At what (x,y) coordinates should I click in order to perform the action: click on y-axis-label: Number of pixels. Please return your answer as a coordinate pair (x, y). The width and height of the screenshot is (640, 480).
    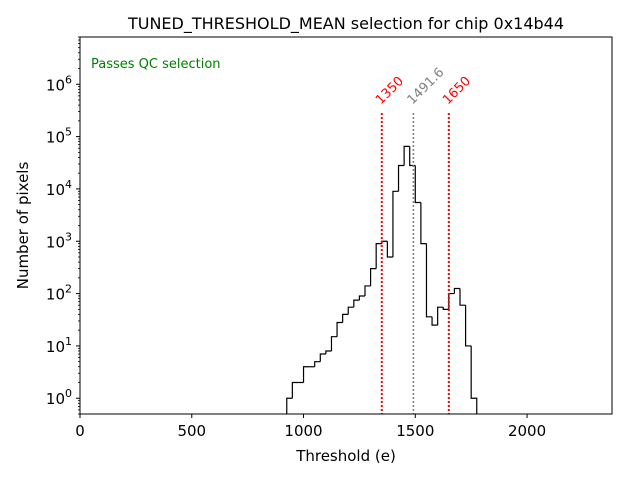
    Looking at the image, I should click on (23, 226).